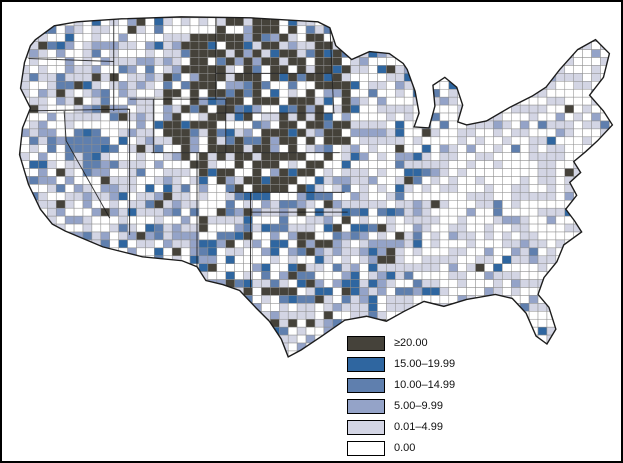 The image size is (623, 463). Describe the element at coordinates (405, 448) in the screenshot. I see `legend-label: 0.00` at that location.